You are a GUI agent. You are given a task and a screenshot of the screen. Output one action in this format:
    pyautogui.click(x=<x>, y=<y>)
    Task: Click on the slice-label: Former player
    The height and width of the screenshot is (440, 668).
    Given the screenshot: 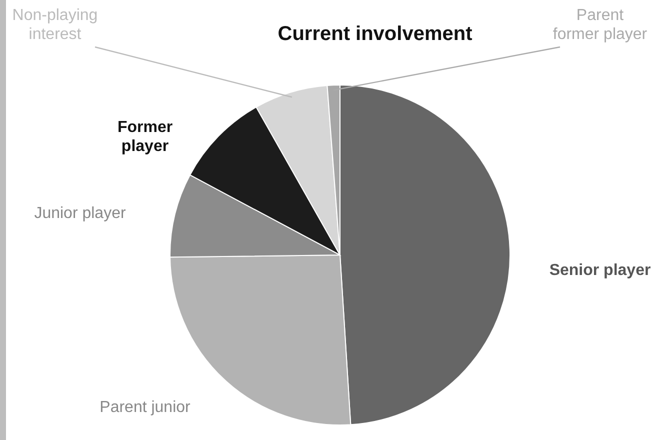 What is the action you would take?
    pyautogui.click(x=145, y=137)
    